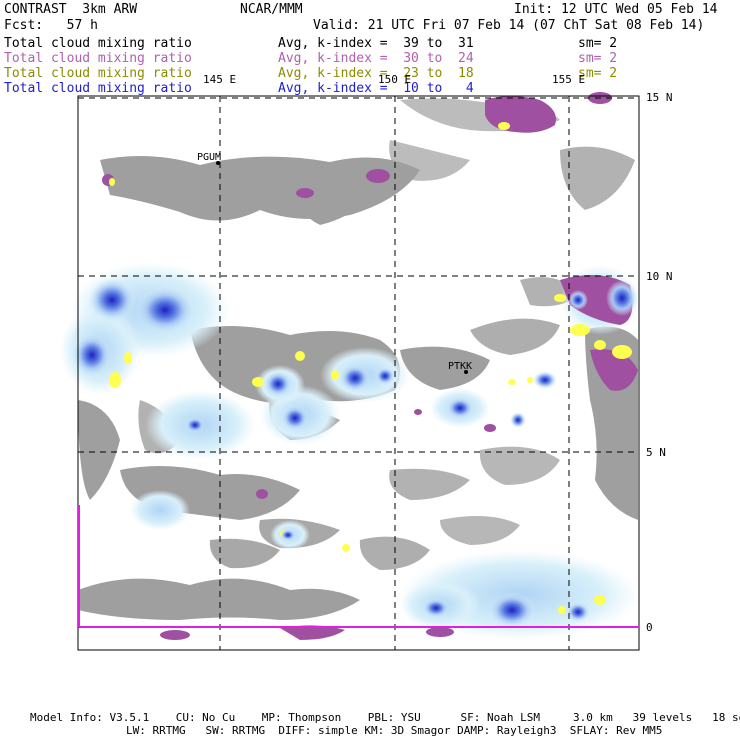 The height and width of the screenshot is (740, 740). What do you see at coordinates (98, 88) in the screenshot?
I see `legend-field-4: Total cloud mixing ratio` at bounding box center [98, 88].